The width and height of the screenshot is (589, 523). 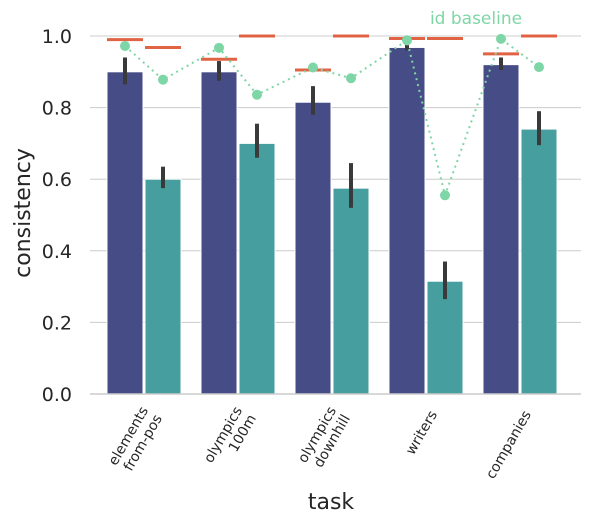 I want to click on id-baseline-label: id baseline, so click(x=476, y=19).